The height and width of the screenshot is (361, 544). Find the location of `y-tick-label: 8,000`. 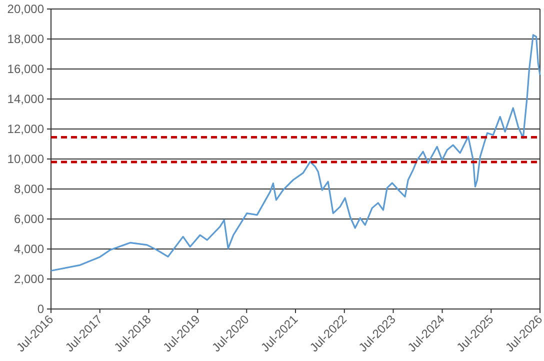

y-tick-label: 8,000 is located at coordinates (29, 189).